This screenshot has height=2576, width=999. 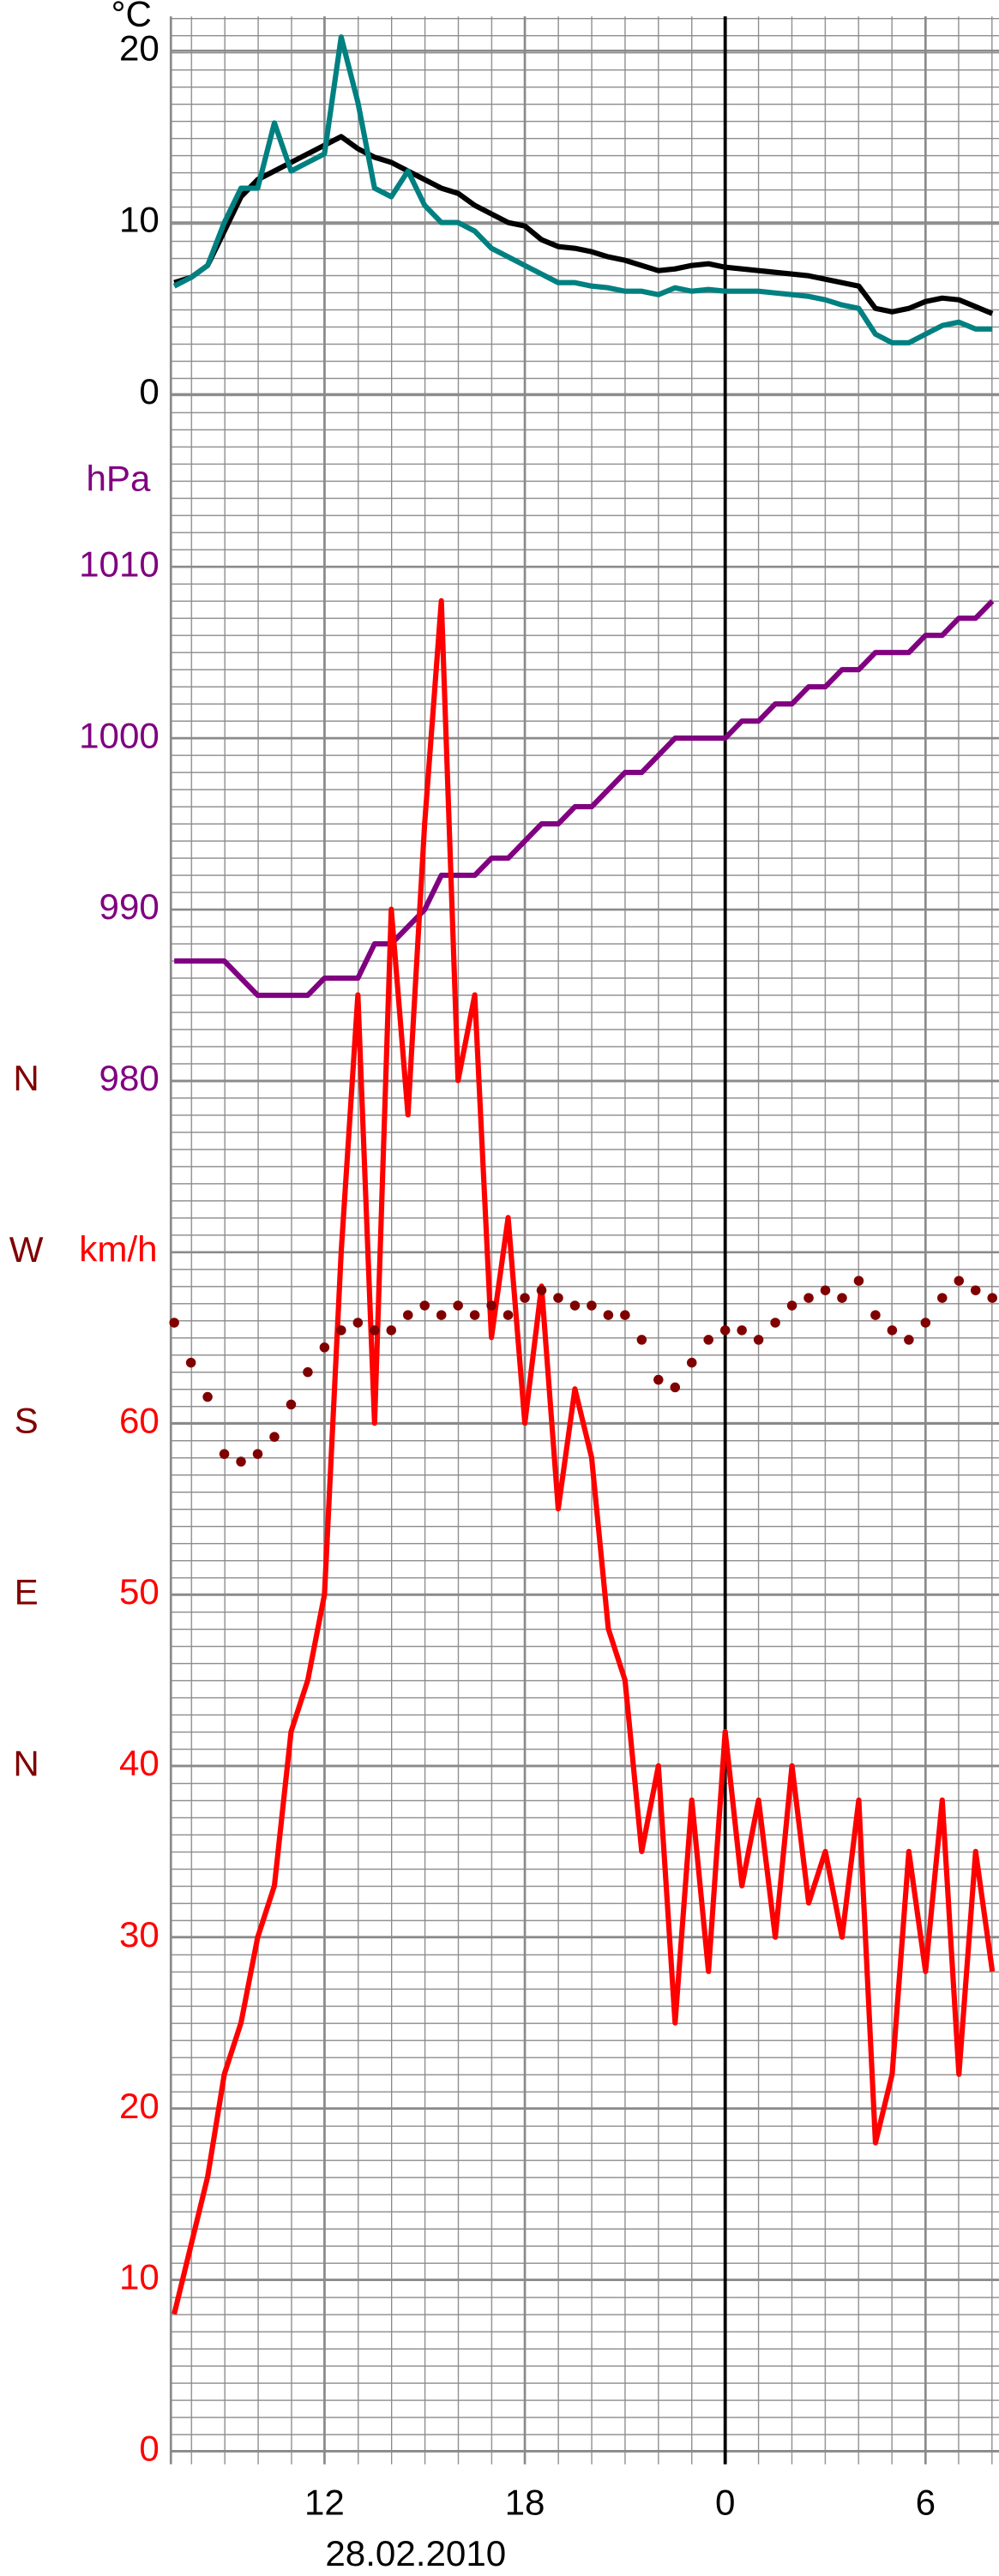 I want to click on y-tick-label: S, so click(x=27, y=1421).